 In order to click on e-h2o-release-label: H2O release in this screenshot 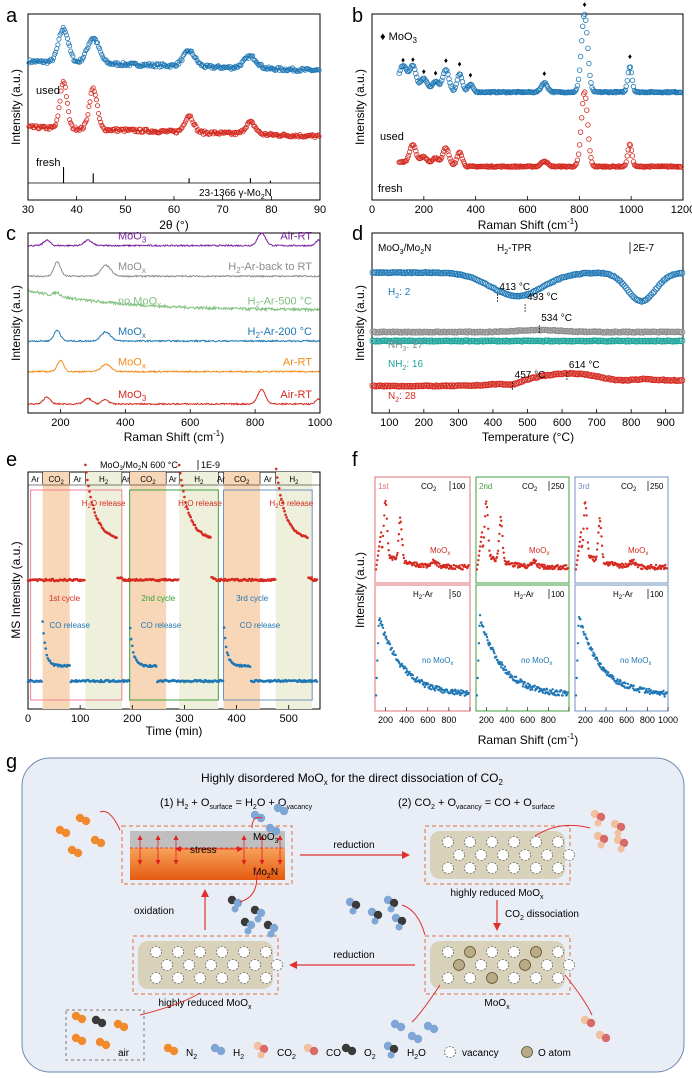, I will do `click(200, 504)`.